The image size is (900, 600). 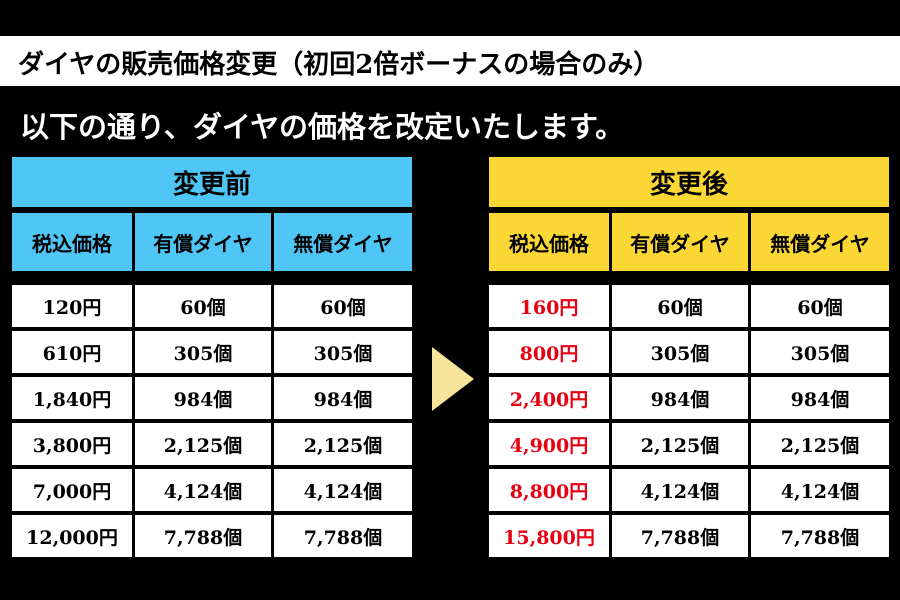 I want to click on new-price-cell: 160円, so click(x=549, y=306).